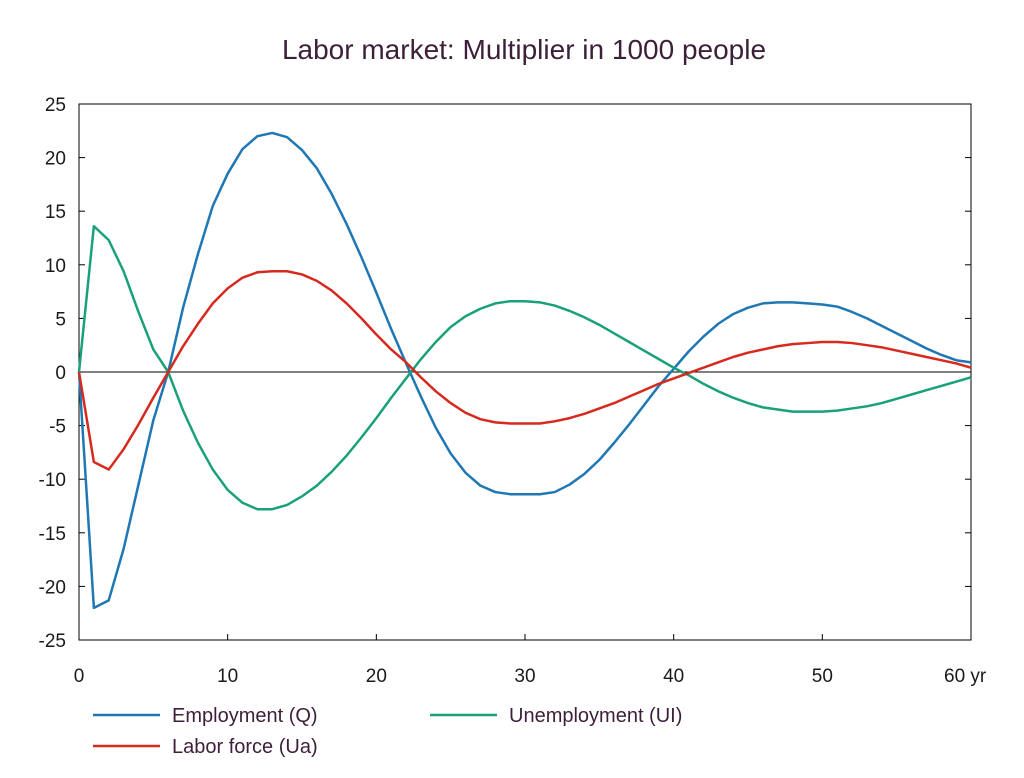  I want to click on y-tick-label: -15, so click(52, 534).